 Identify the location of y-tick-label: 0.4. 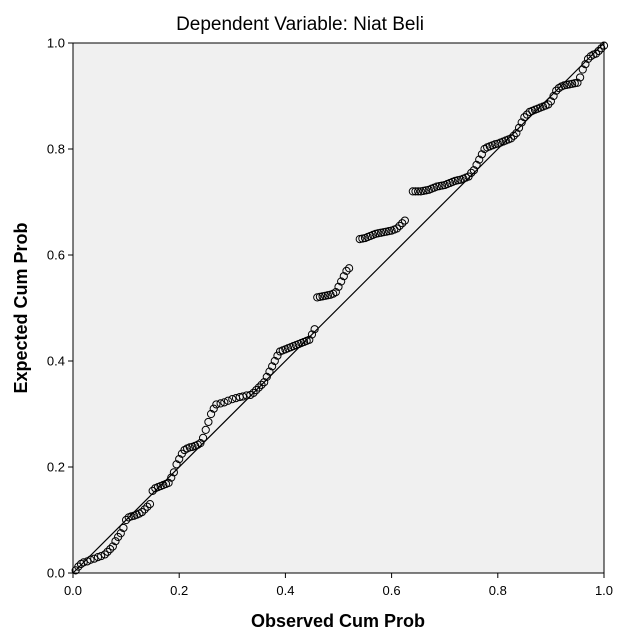
(56, 361).